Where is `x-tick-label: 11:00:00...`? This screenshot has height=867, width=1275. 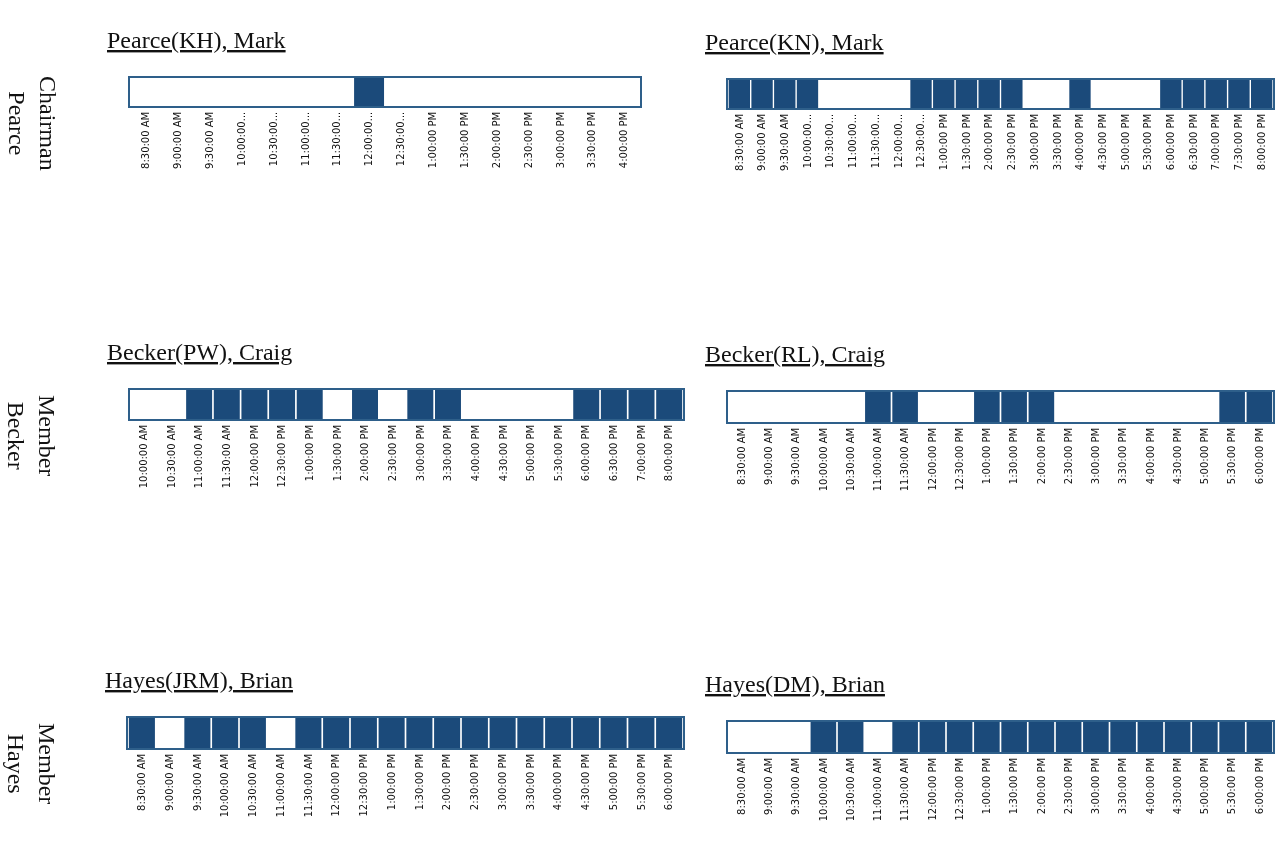
x-tick-label: 11:00:00... is located at coordinates (853, 141).